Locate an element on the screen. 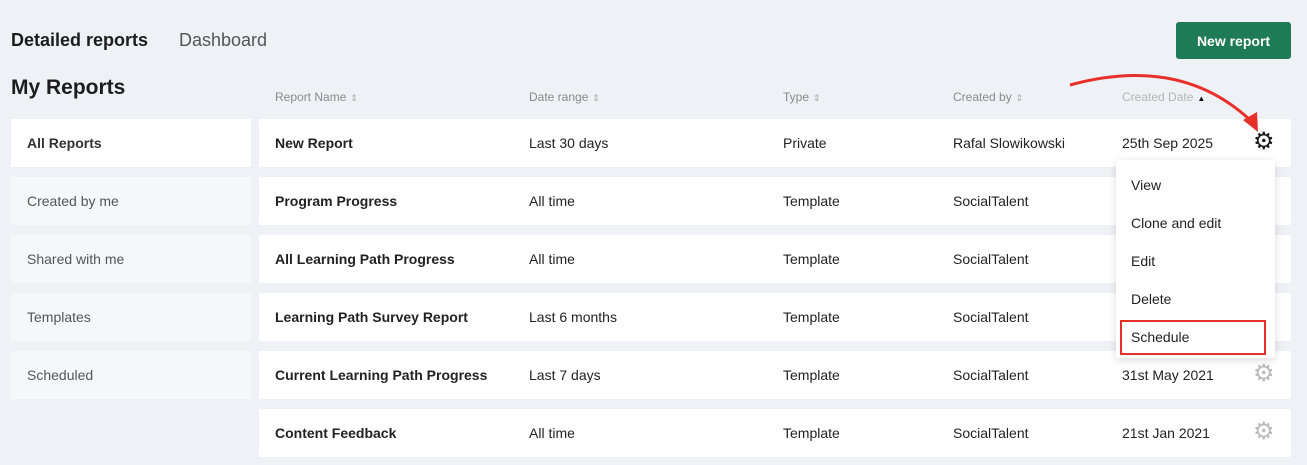 The height and width of the screenshot is (465, 1307). cell-range: Last 6 months is located at coordinates (573, 317).